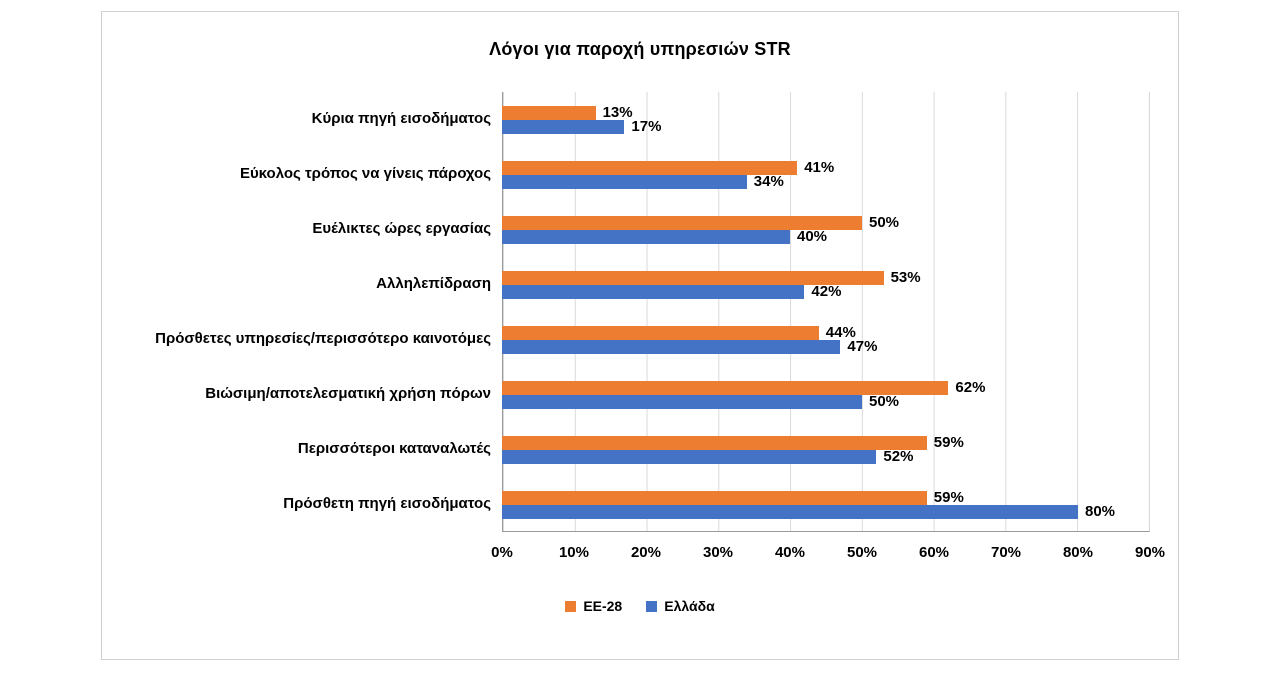  Describe the element at coordinates (617, 112) in the screenshot. I see `data-label: 13%` at that location.